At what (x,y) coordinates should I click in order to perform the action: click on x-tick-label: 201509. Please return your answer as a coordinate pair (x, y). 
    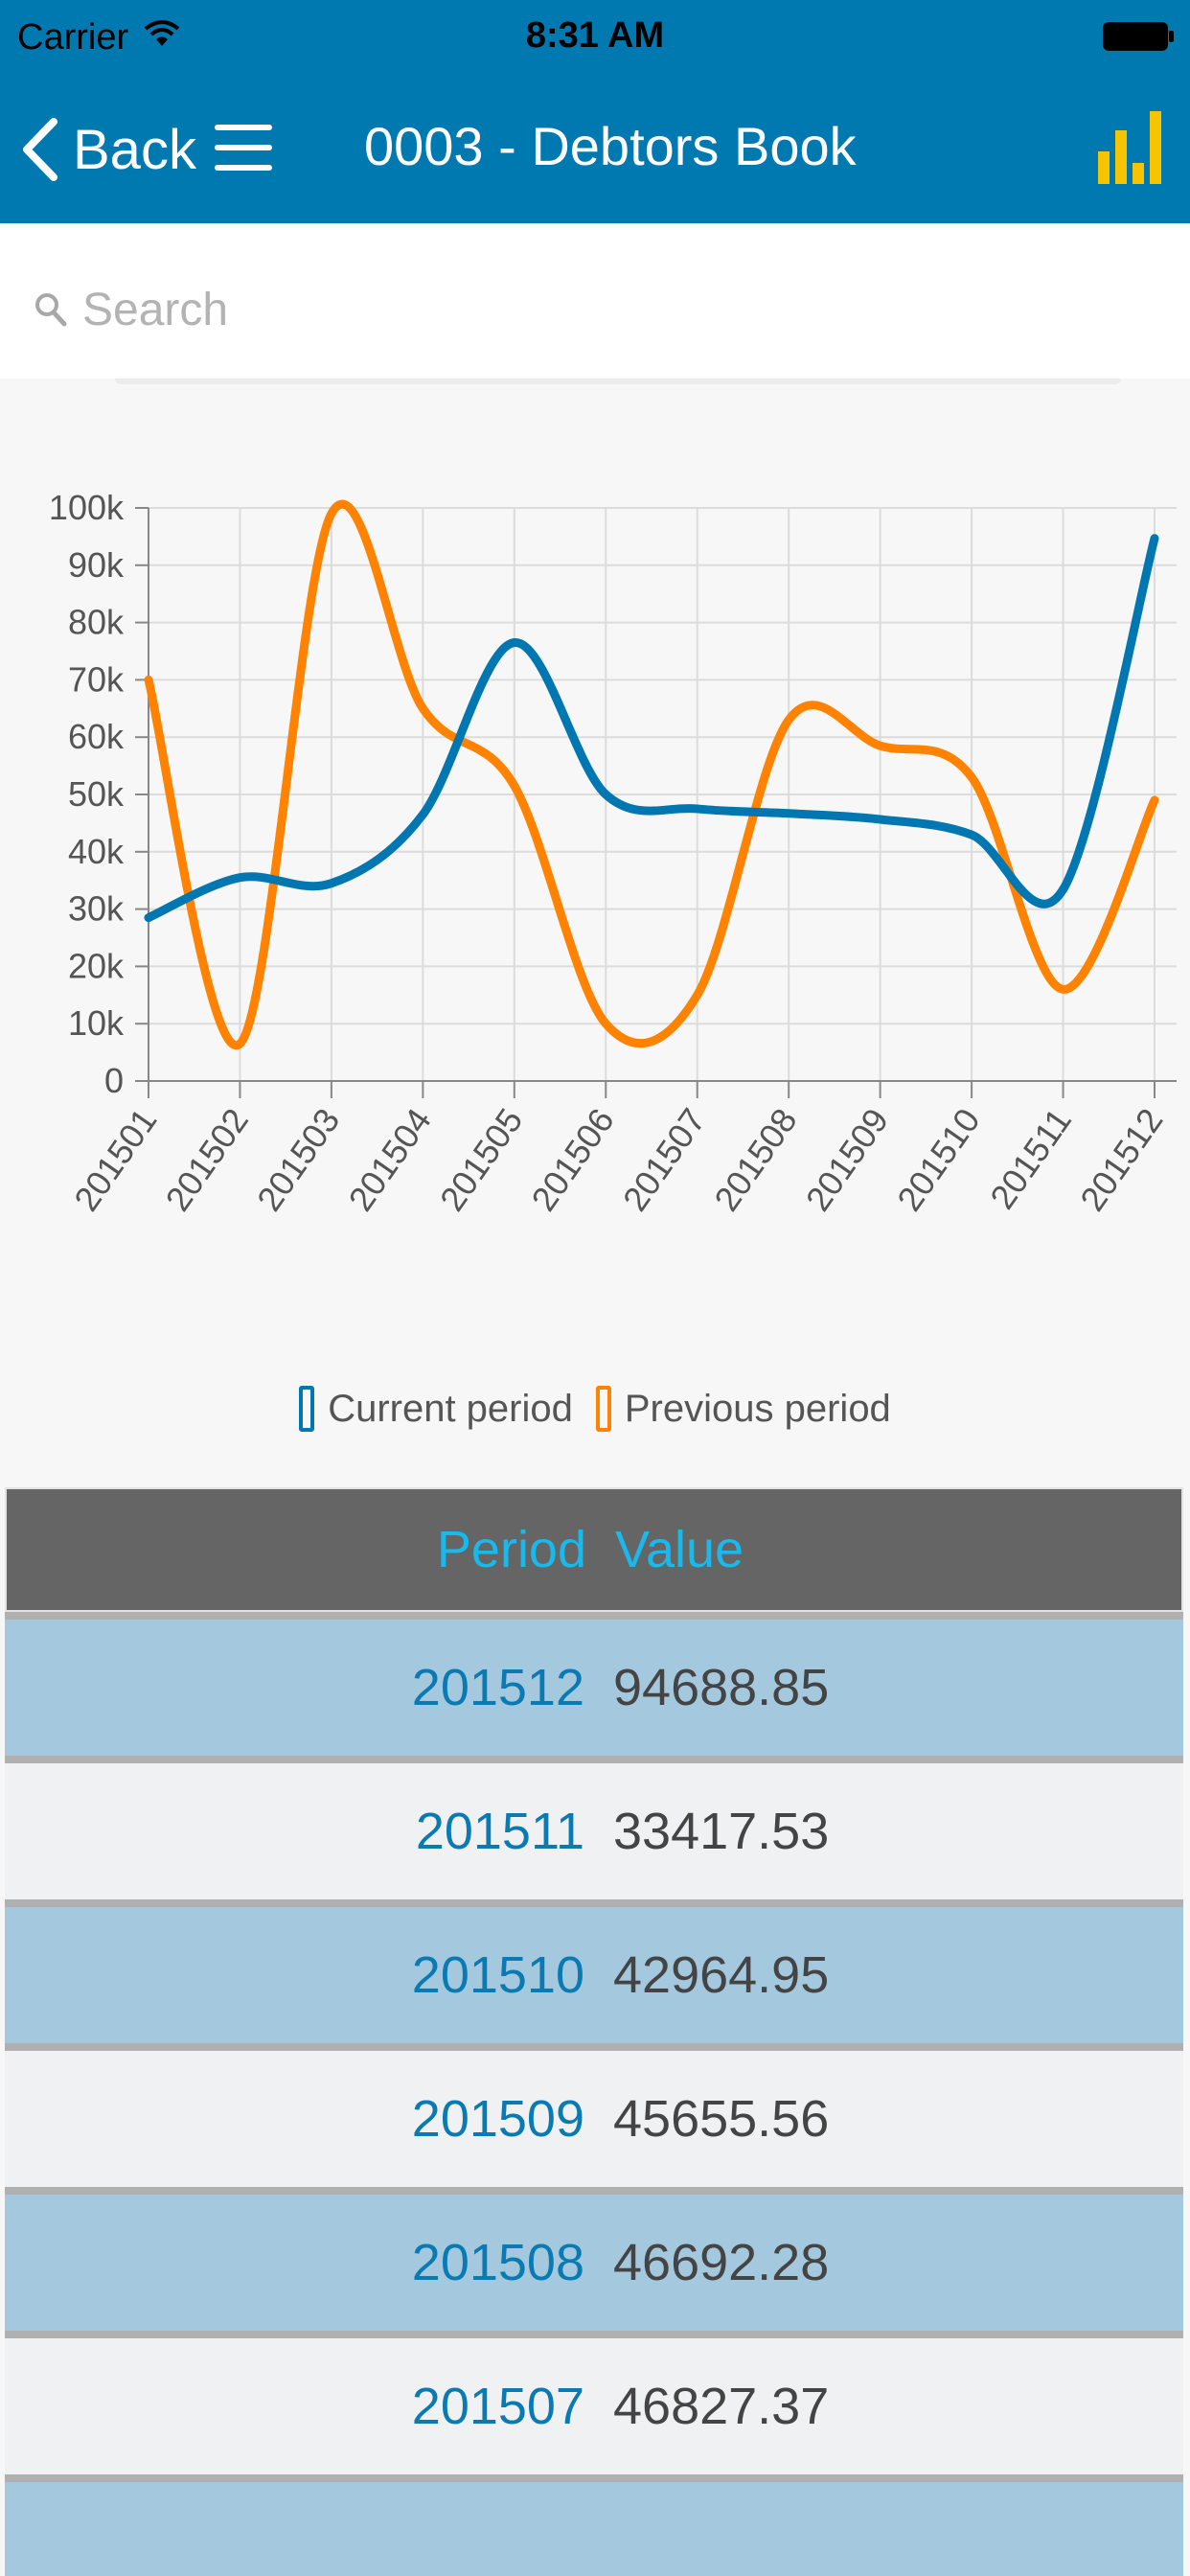
    Looking at the image, I should click on (847, 1159).